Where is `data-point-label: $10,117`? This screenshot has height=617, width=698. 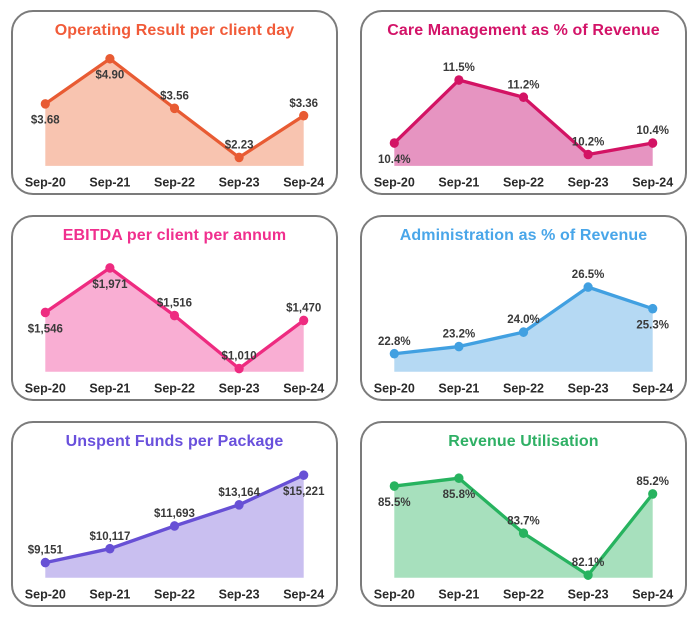 data-point-label: $10,117 is located at coordinates (109, 536).